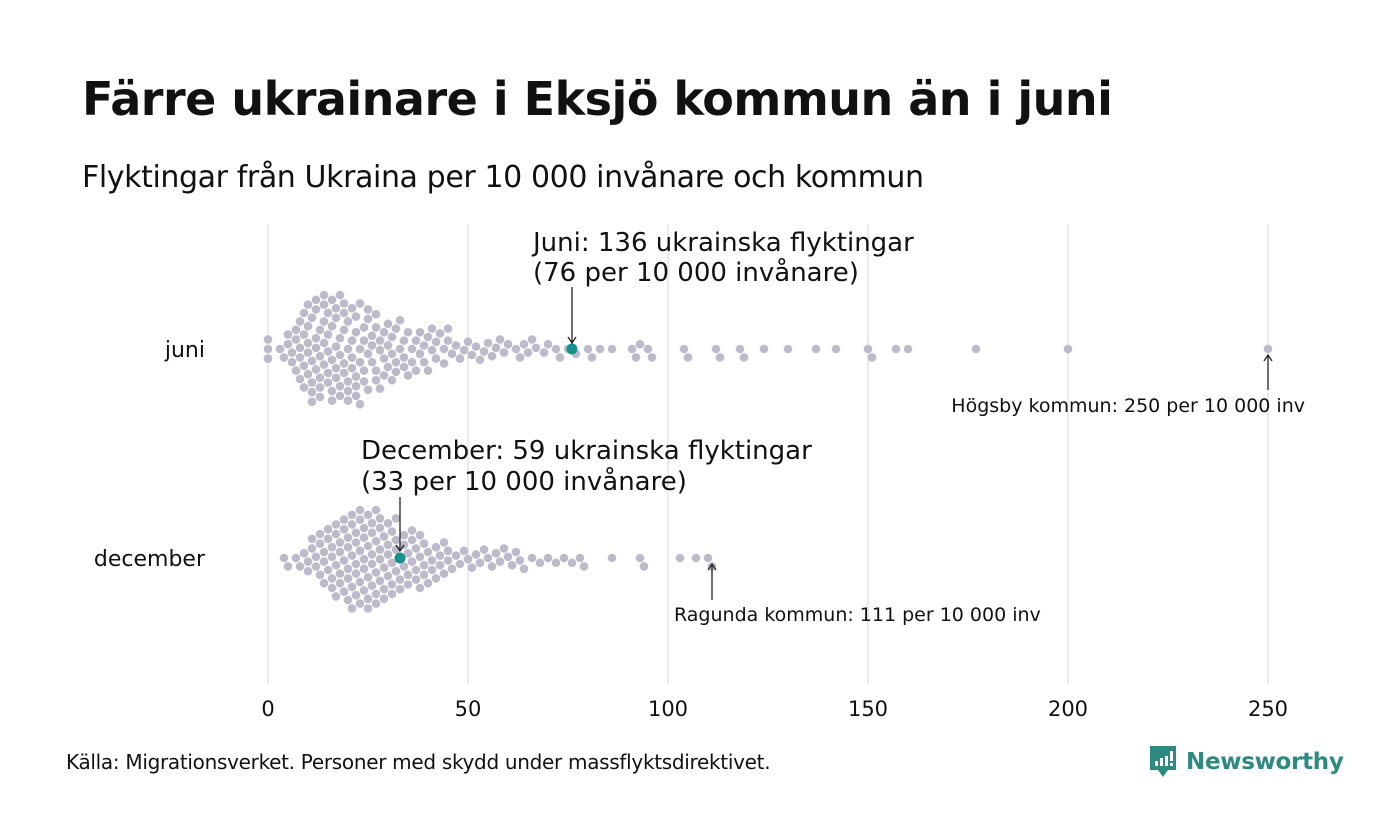  What do you see at coordinates (696, 272) in the screenshot?
I see `annotation-juni-line2: (76 per 10 000 invånare)` at bounding box center [696, 272].